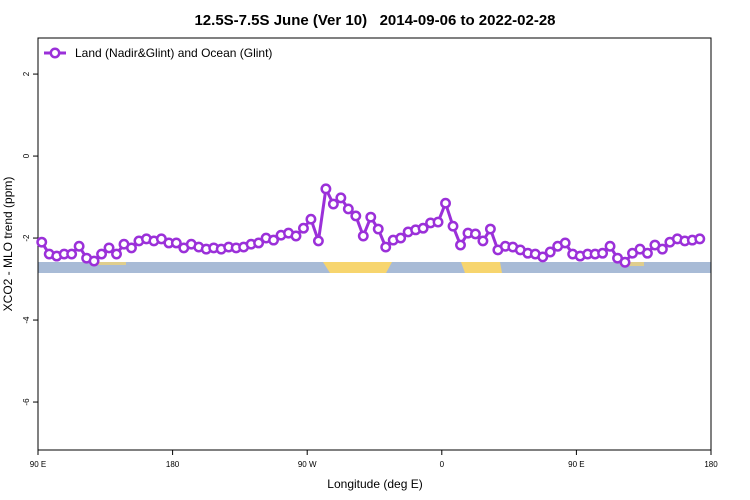 The height and width of the screenshot is (500, 750). Describe the element at coordinates (173, 53) in the screenshot. I see `legend-label: Land (Nadir&Glint) and Ocean (Glint)` at that location.